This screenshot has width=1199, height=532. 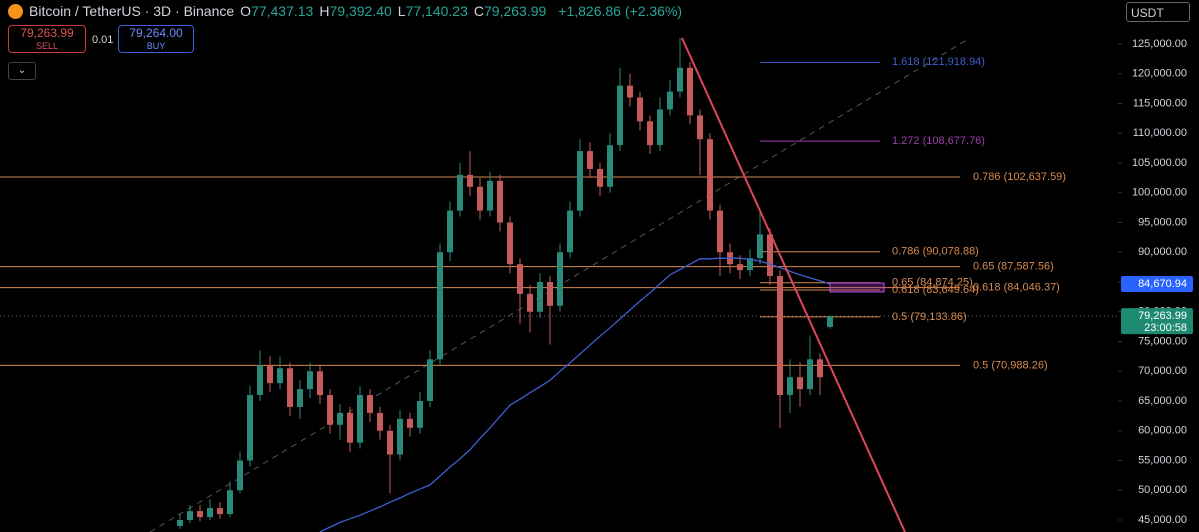 What do you see at coordinates (47, 46) in the screenshot?
I see `sell-label: SELL` at bounding box center [47, 46].